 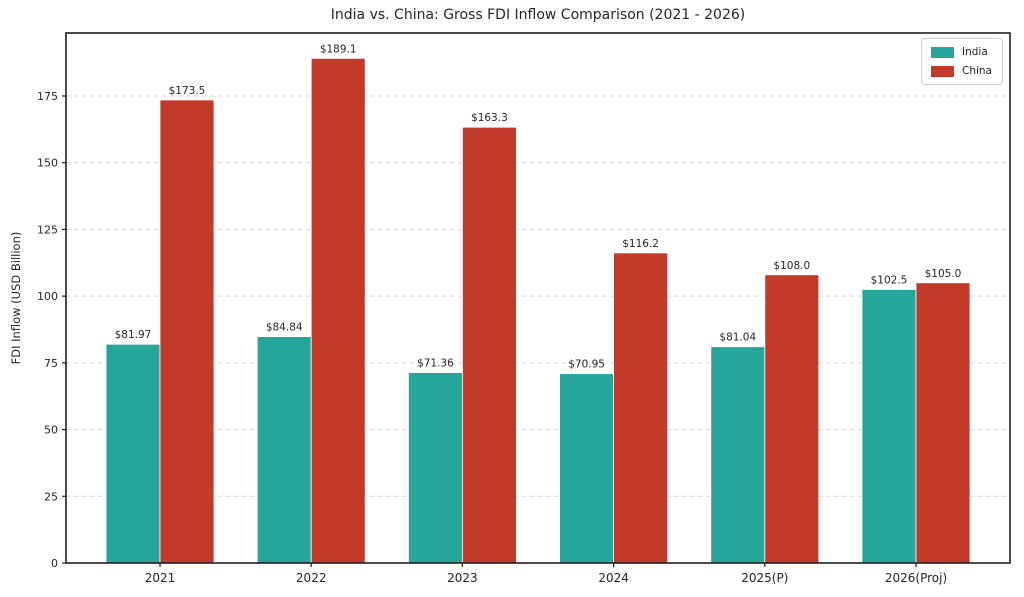 What do you see at coordinates (738, 455) in the screenshot?
I see `bar-india-2025(P)` at bounding box center [738, 455].